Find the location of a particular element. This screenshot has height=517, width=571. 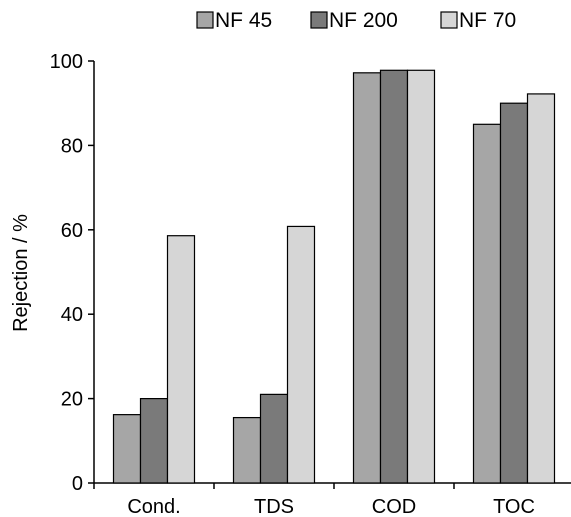

x-tick-label: TOC is located at coordinates (514, 506).